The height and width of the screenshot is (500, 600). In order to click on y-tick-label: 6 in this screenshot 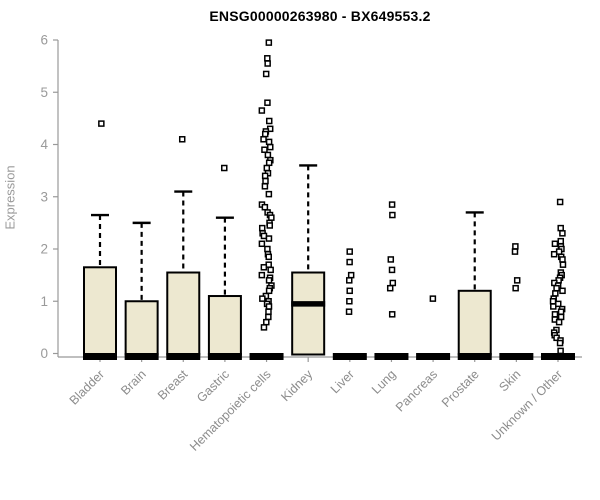, I will do `click(44, 40)`.